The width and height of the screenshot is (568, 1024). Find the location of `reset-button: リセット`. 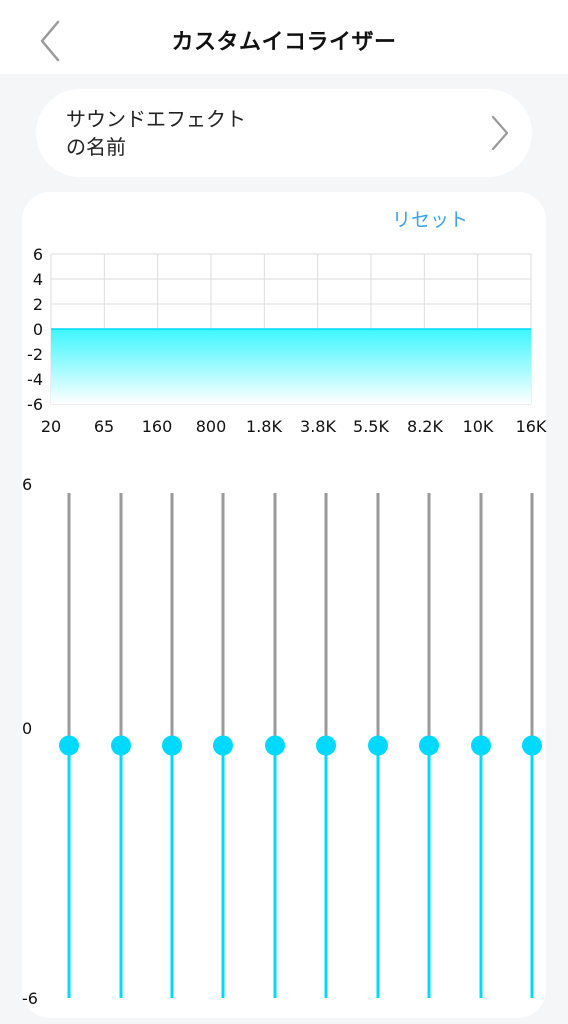

reset-button: リセット is located at coordinates (430, 220).